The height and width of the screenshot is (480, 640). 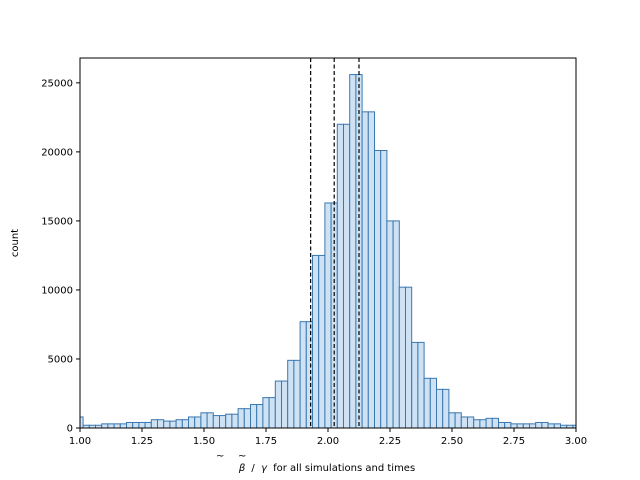 What do you see at coordinates (70, 429) in the screenshot?
I see `y-tick-label: 0` at bounding box center [70, 429].